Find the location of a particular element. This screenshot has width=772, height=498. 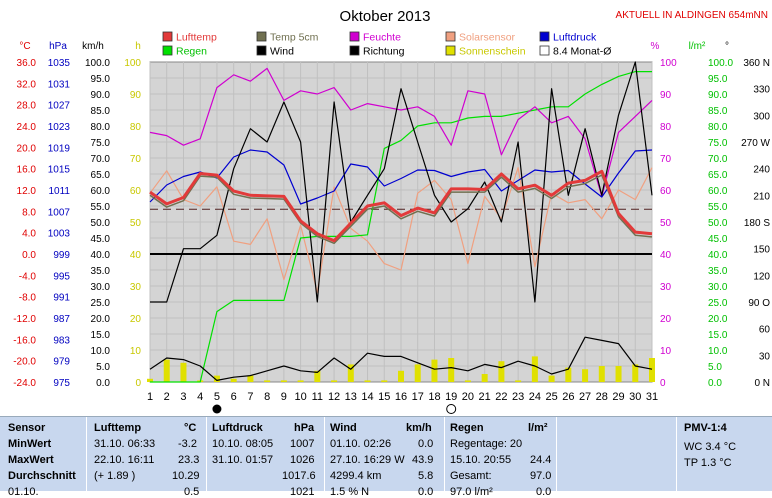

sun-tick-label: 10 is located at coordinates (136, 351).